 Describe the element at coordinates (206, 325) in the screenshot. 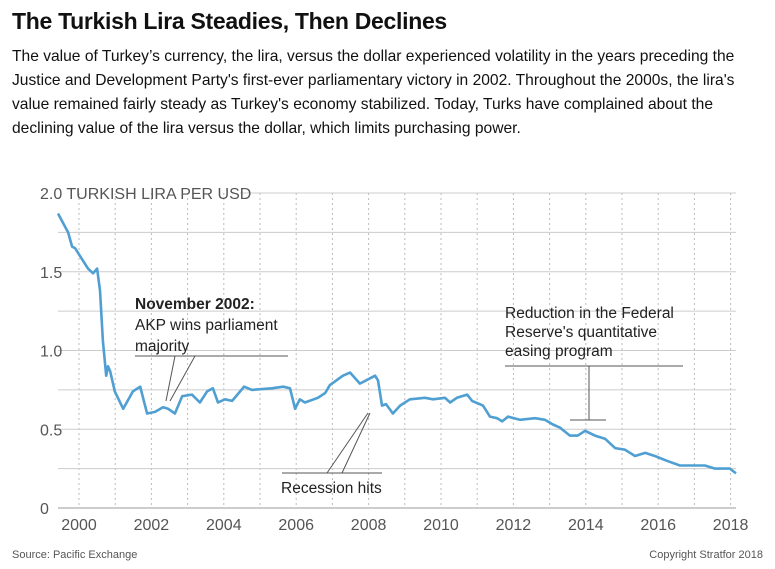

I see `annotation-text: AKP wins parliament` at that location.